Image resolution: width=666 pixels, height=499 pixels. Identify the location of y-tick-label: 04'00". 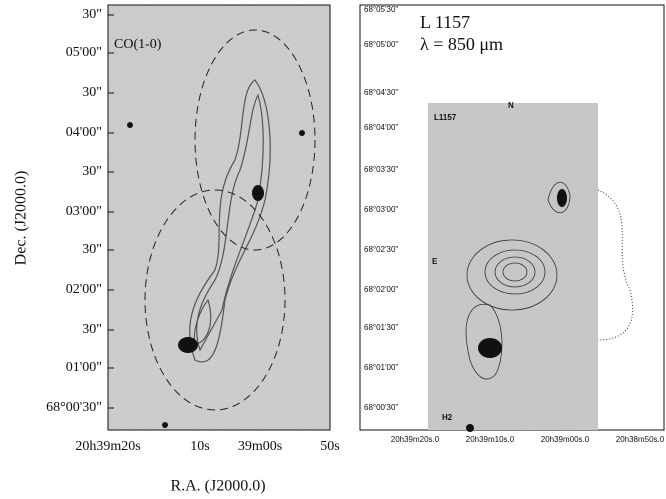
(84, 132).